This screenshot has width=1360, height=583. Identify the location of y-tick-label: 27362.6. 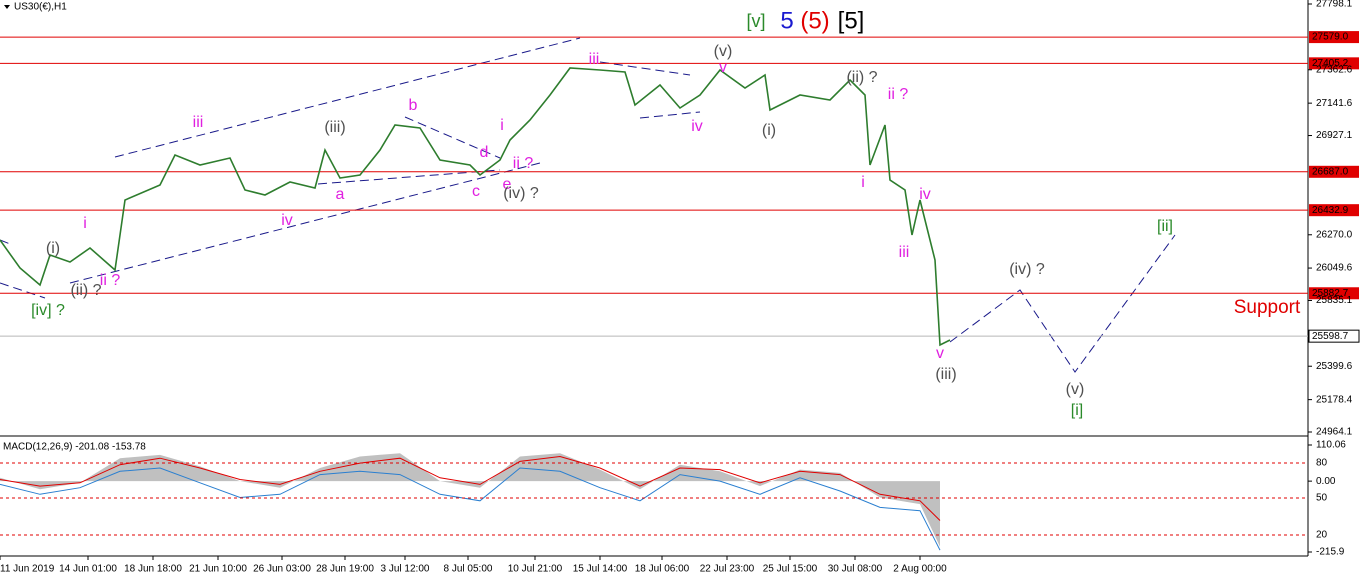
(1334, 69).